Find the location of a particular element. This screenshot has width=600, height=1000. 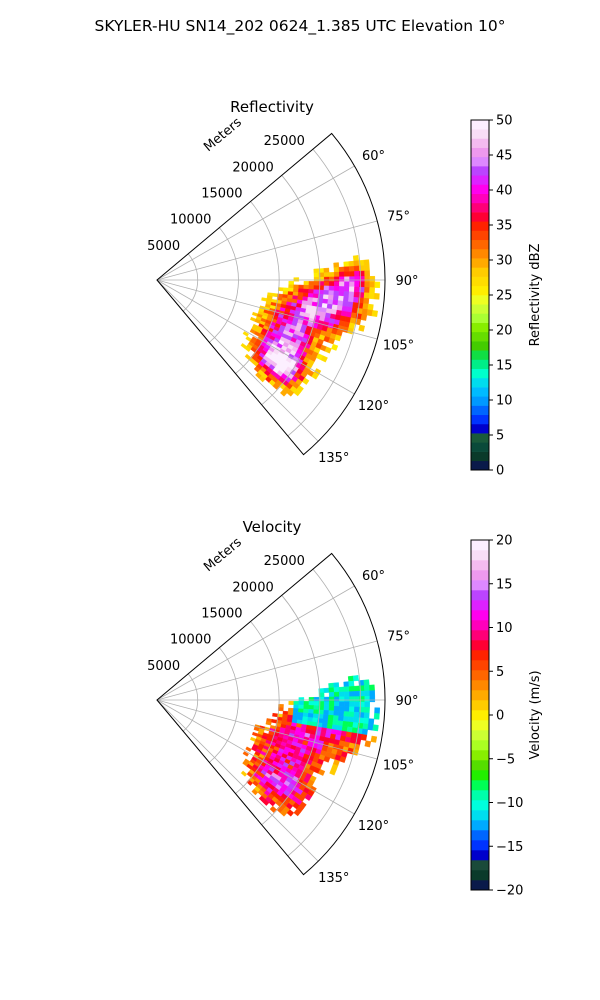

colorbar-tick-label: −10 is located at coordinates (509, 803).